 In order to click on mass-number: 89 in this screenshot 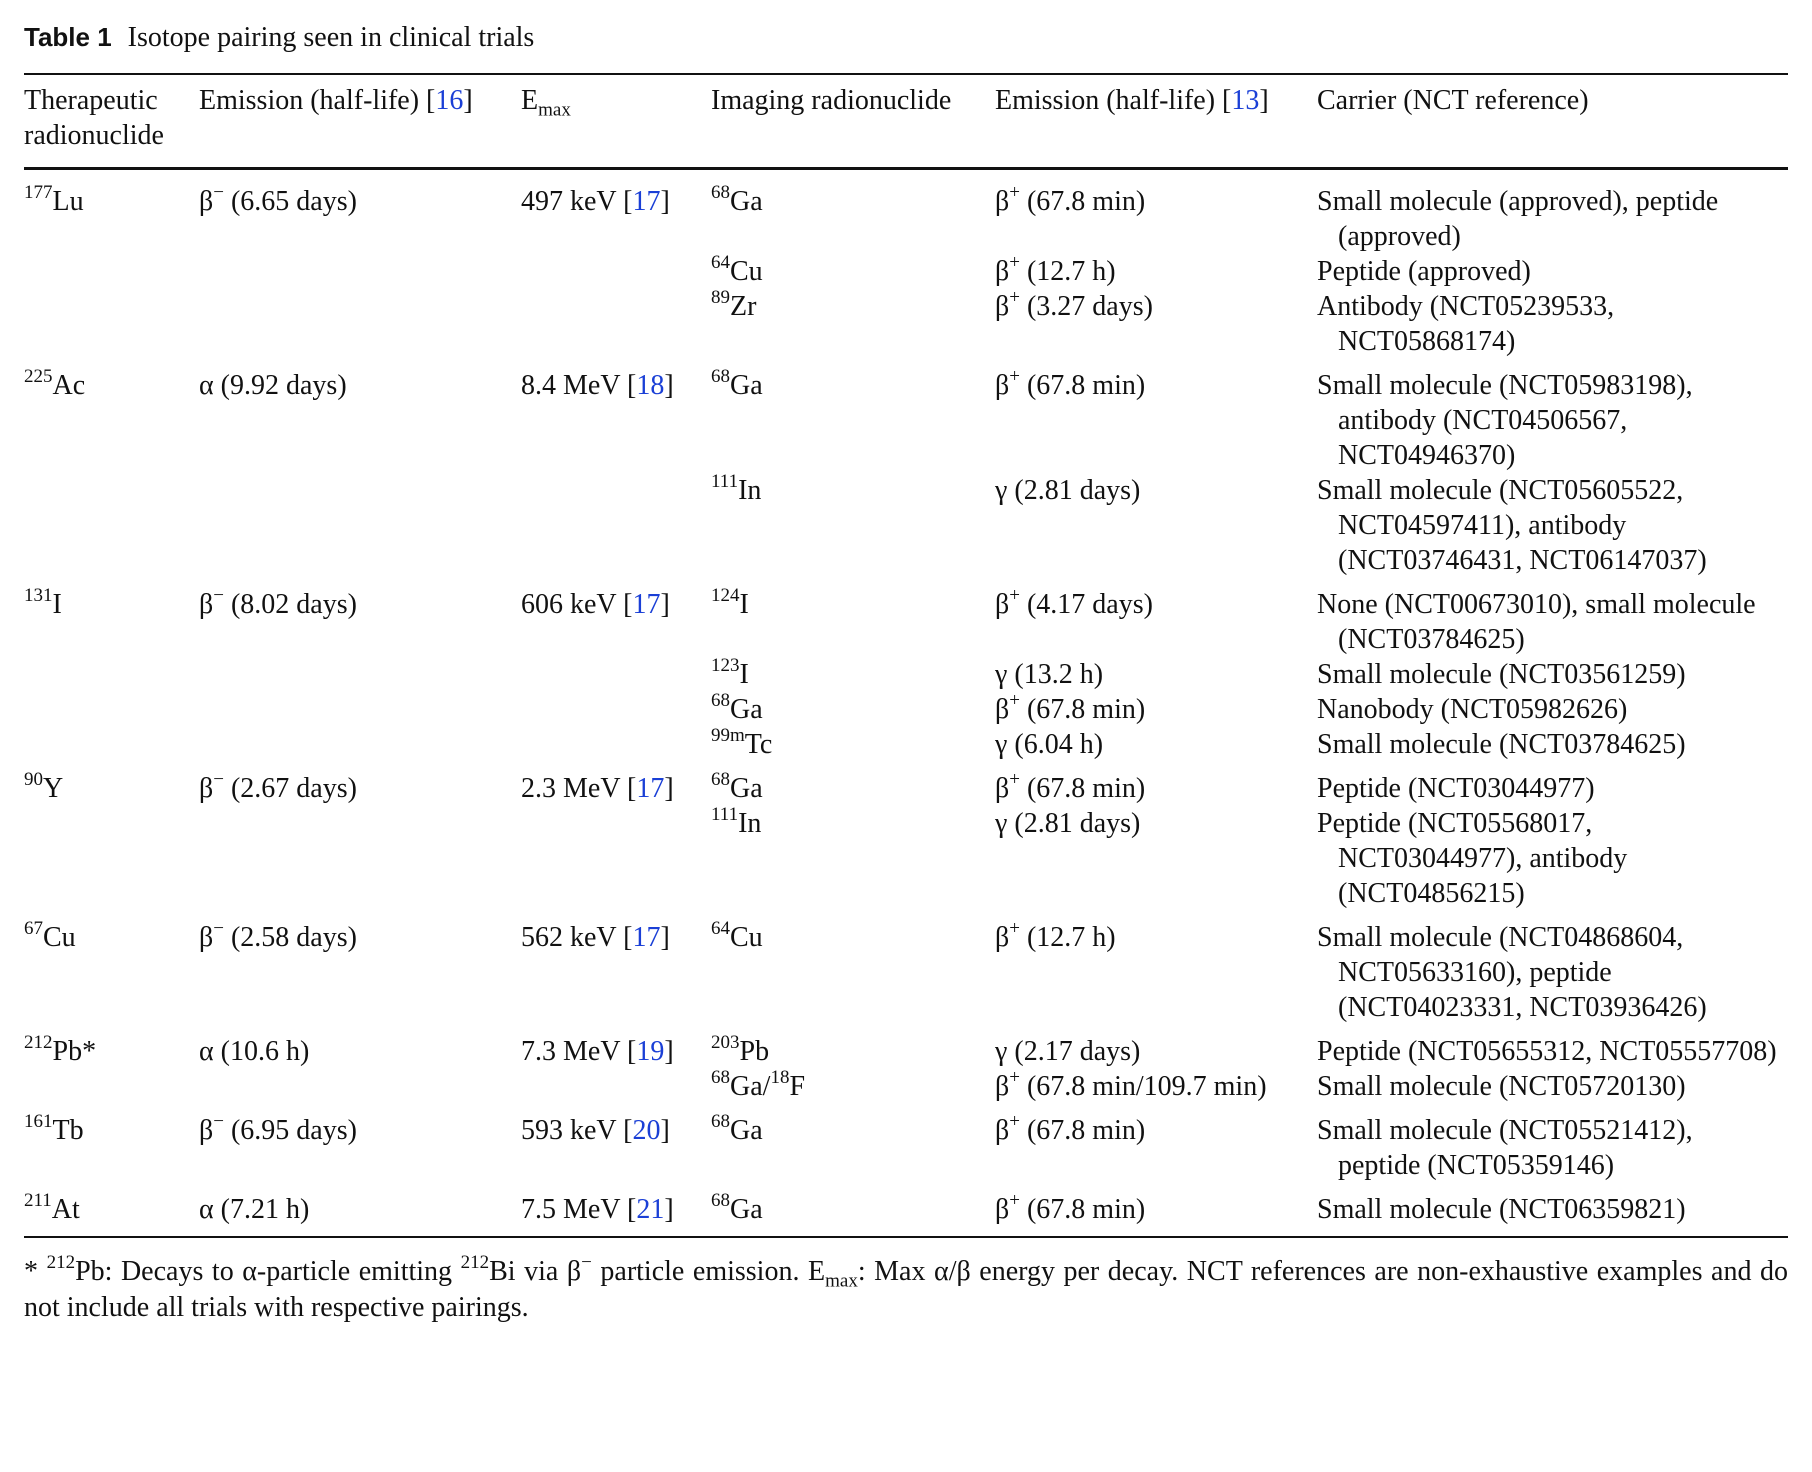, I will do `click(720, 297)`.